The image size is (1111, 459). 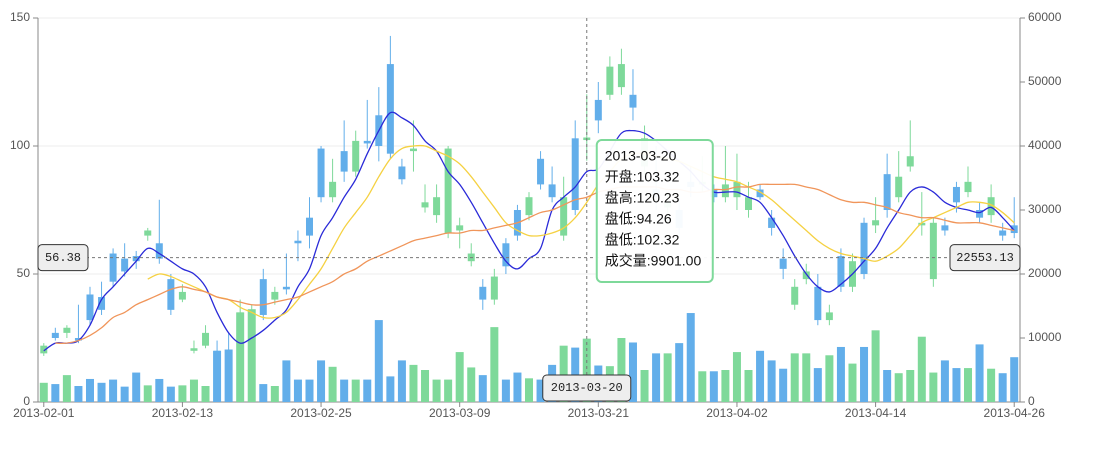 What do you see at coordinates (642, 240) in the screenshot?
I see `tooltip-item: 盘低:102.32` at bounding box center [642, 240].